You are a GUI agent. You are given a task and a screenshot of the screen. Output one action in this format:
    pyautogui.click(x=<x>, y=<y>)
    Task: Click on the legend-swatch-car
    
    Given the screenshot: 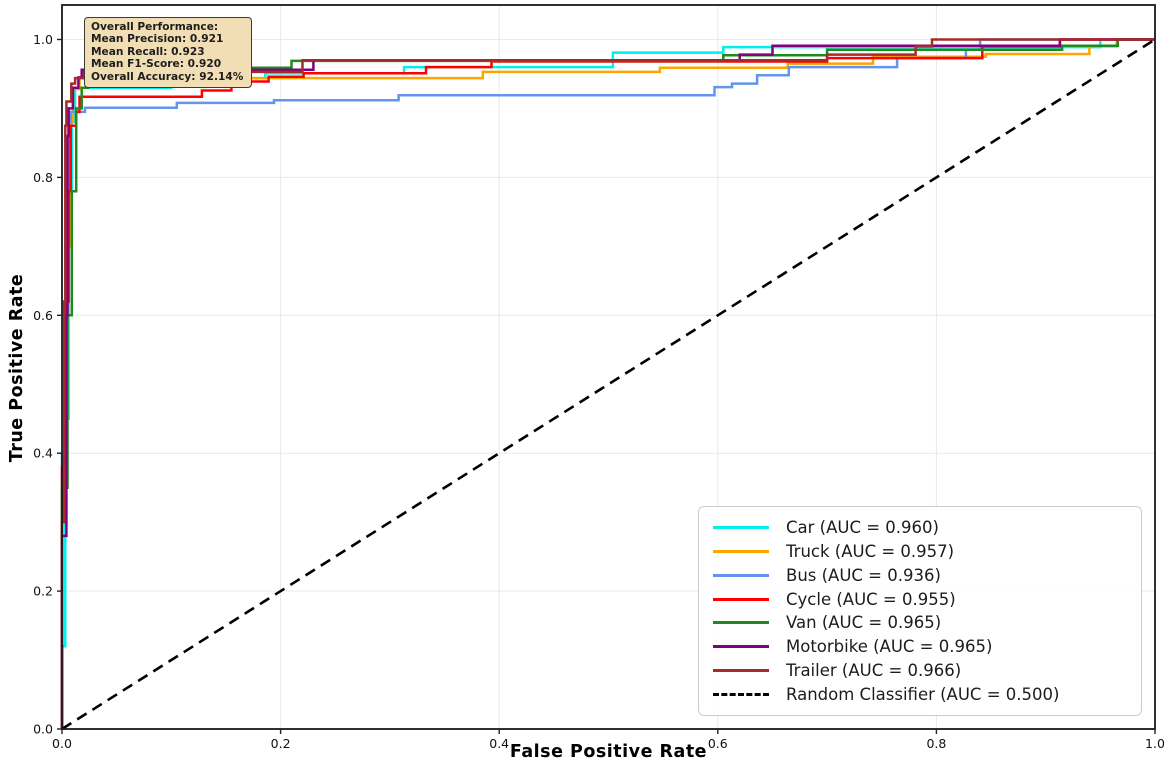 What is the action you would take?
    pyautogui.click(x=741, y=528)
    